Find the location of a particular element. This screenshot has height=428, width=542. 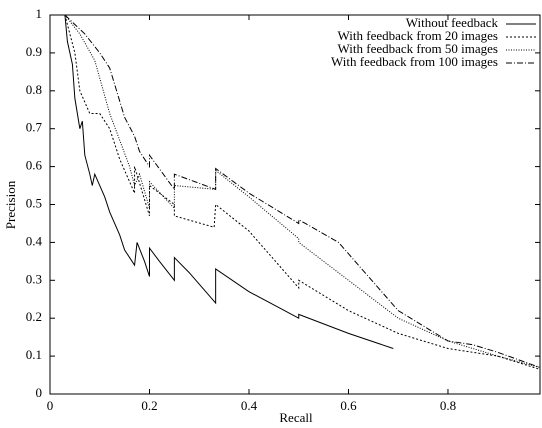

legend-label: With feedback from 50 images is located at coordinates (418, 48).